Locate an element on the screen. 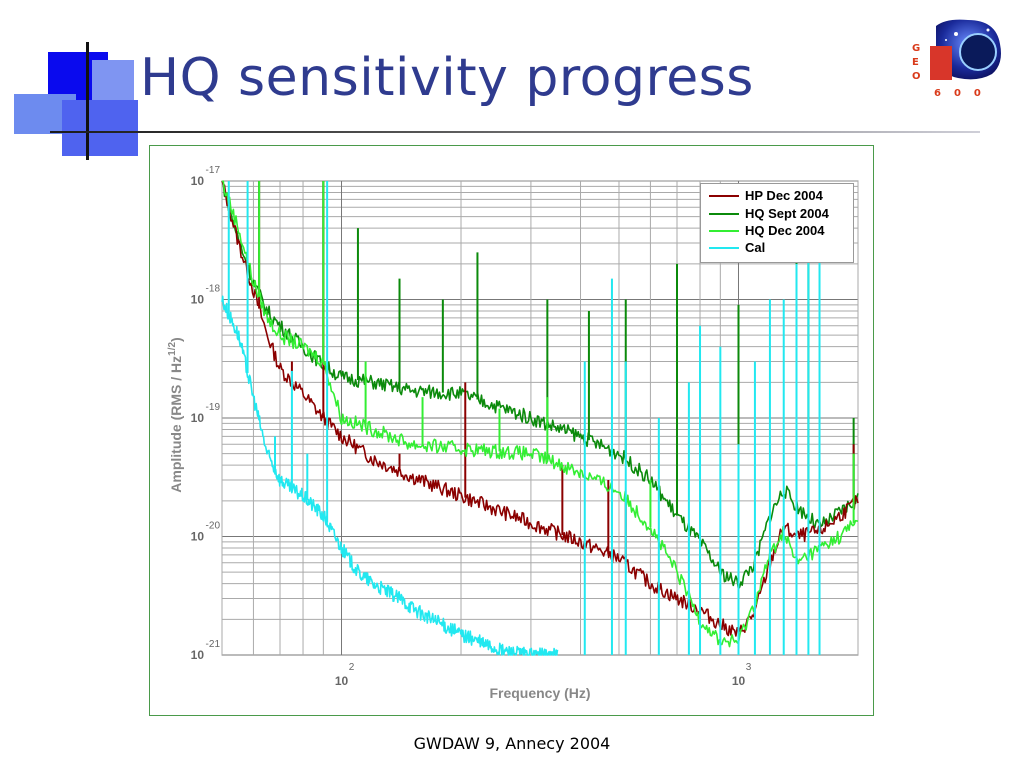  legend-label: HP Dec 2004 is located at coordinates (784, 195).